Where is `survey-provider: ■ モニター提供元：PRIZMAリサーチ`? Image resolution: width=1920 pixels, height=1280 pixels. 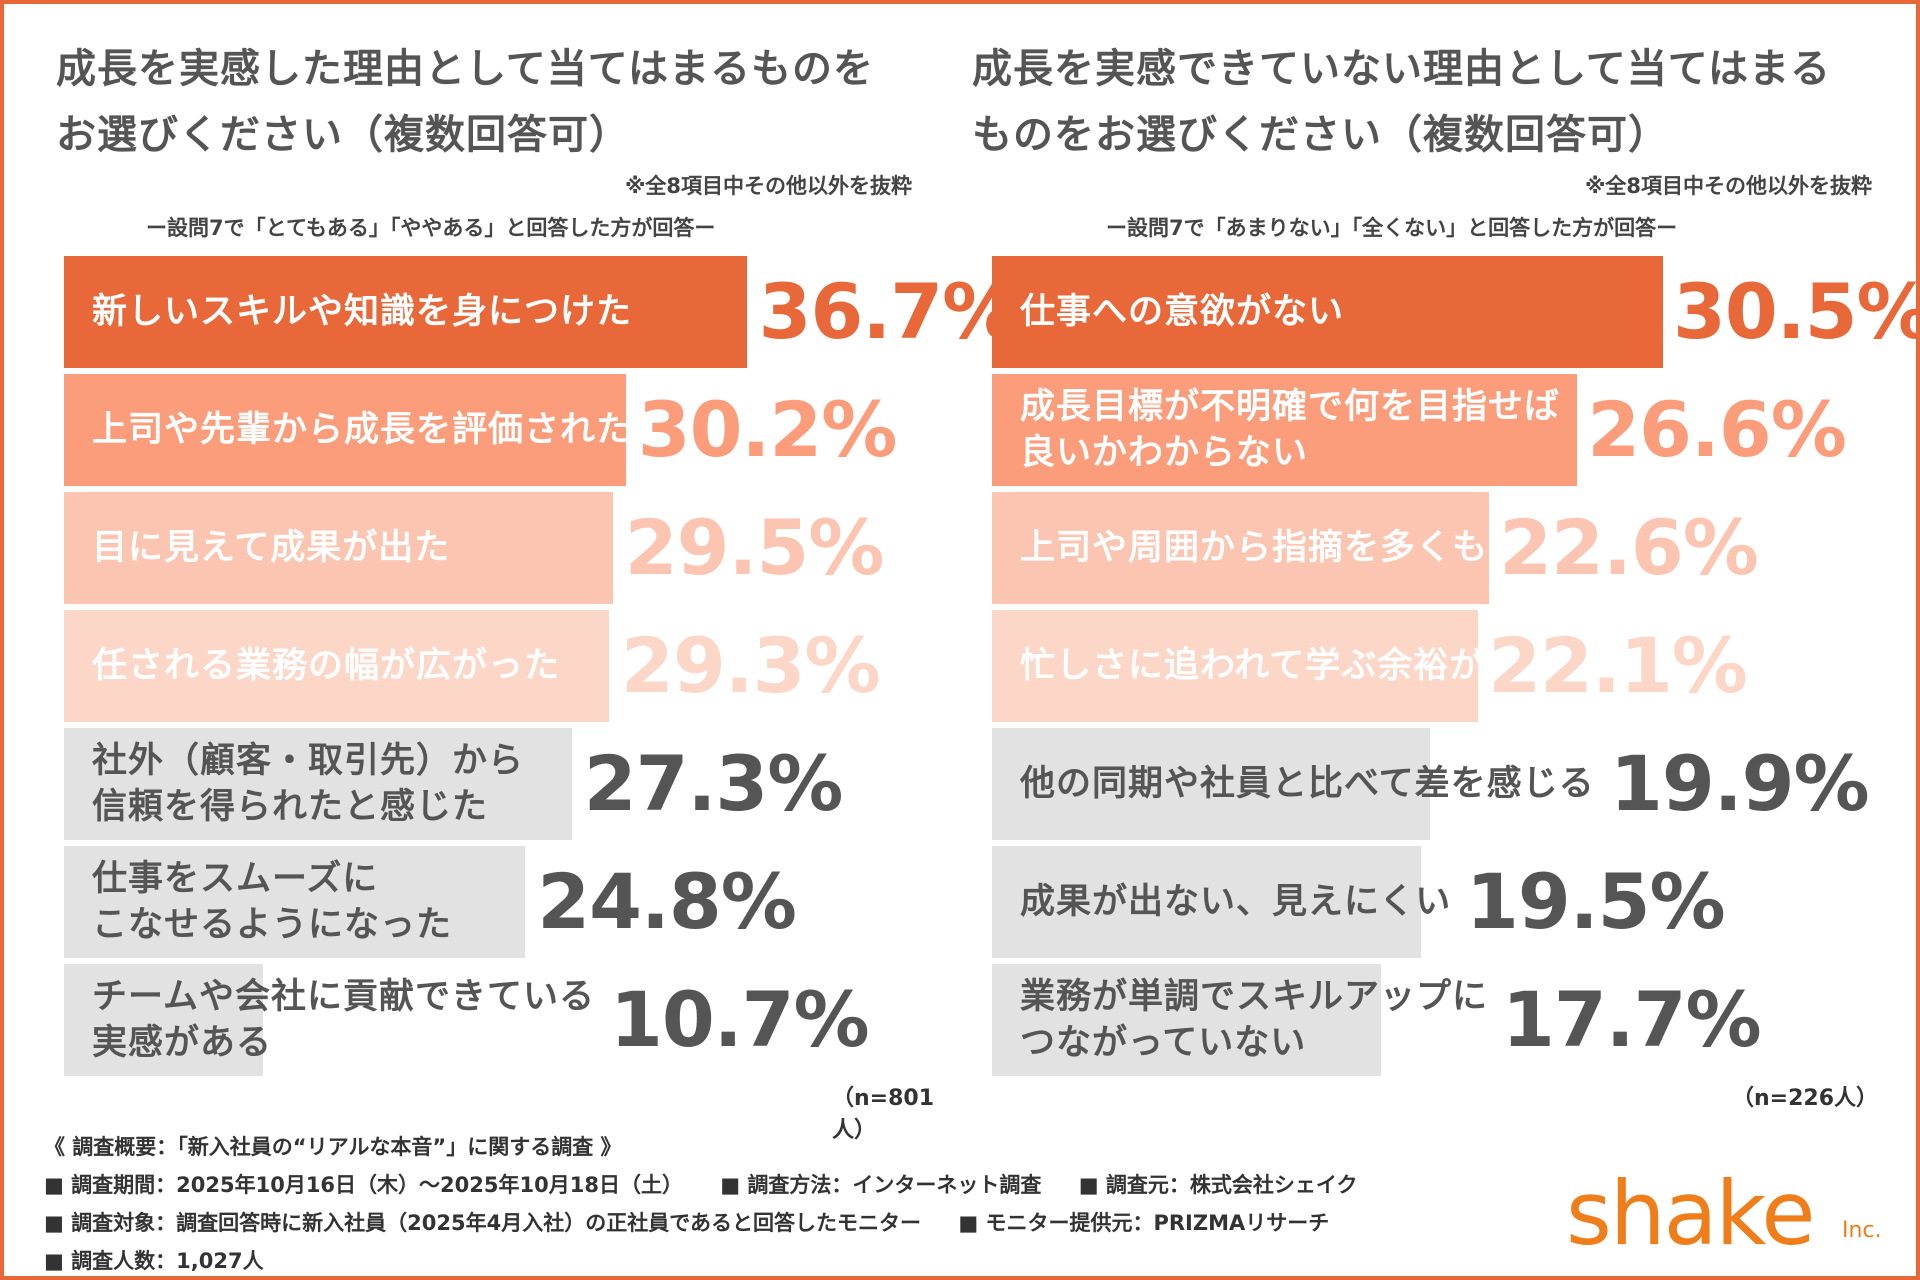
survey-provider: ■ モニター提供元：PRIZMAリサーチ is located at coordinates (1144, 1223).